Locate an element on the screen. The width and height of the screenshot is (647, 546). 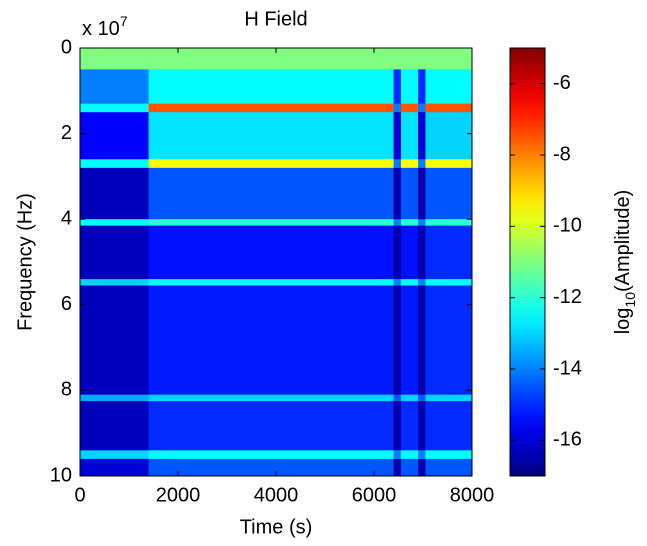
colorbar-label: log10(Amplitude) is located at coordinates (624, 262).